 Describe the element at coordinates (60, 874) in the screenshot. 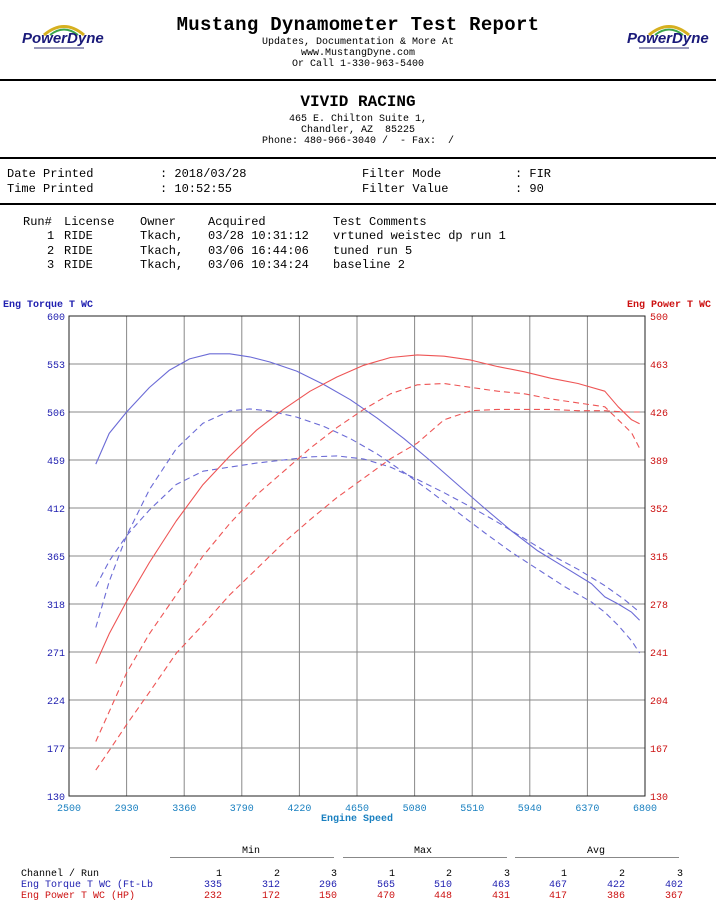

I see `channel-run-header: Channel / Run` at that location.